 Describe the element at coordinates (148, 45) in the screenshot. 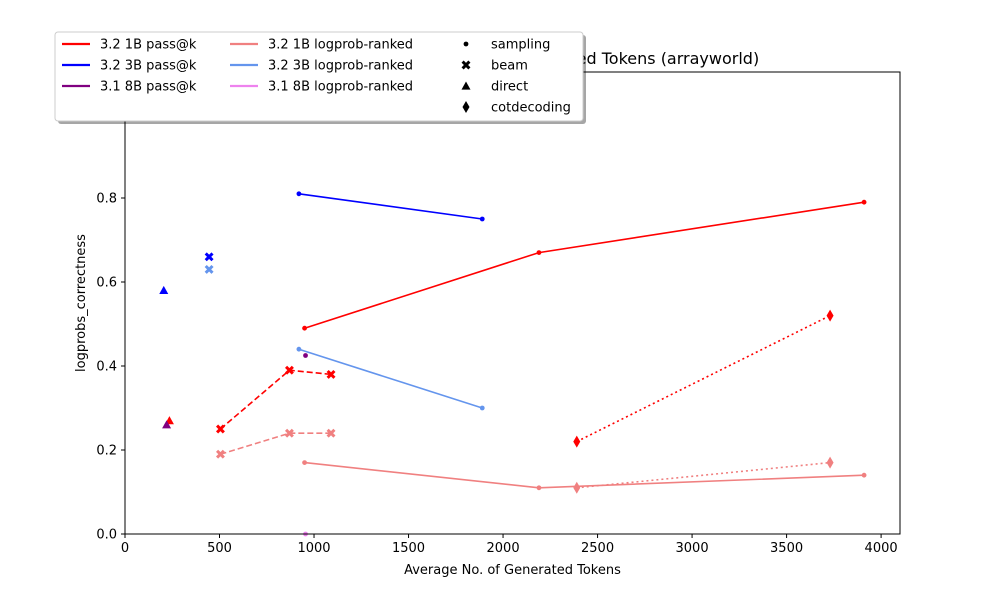

I see `legend-label: 3.2 1B pass@k` at that location.